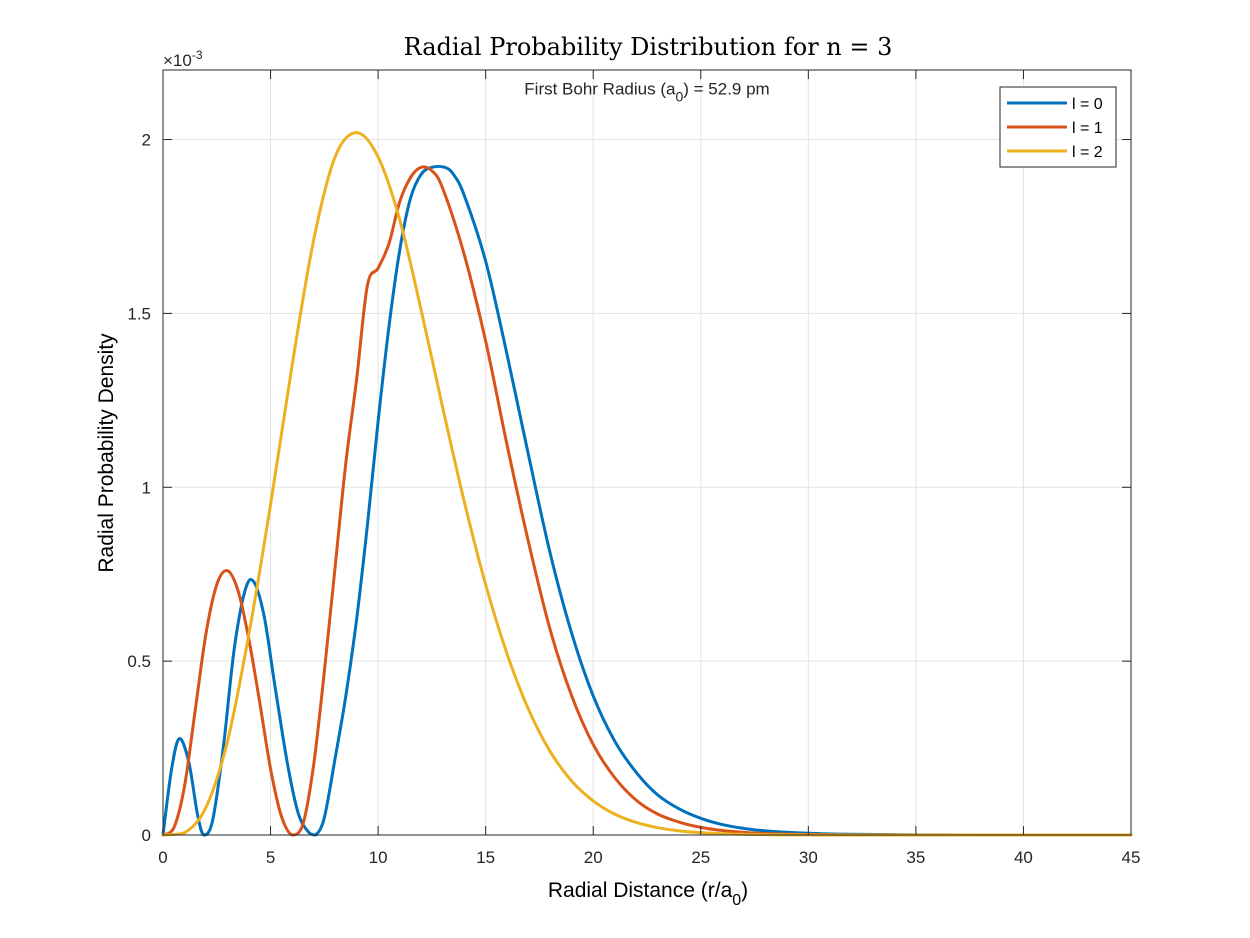  I want to click on legend-label: l = 0, so click(1087, 104).